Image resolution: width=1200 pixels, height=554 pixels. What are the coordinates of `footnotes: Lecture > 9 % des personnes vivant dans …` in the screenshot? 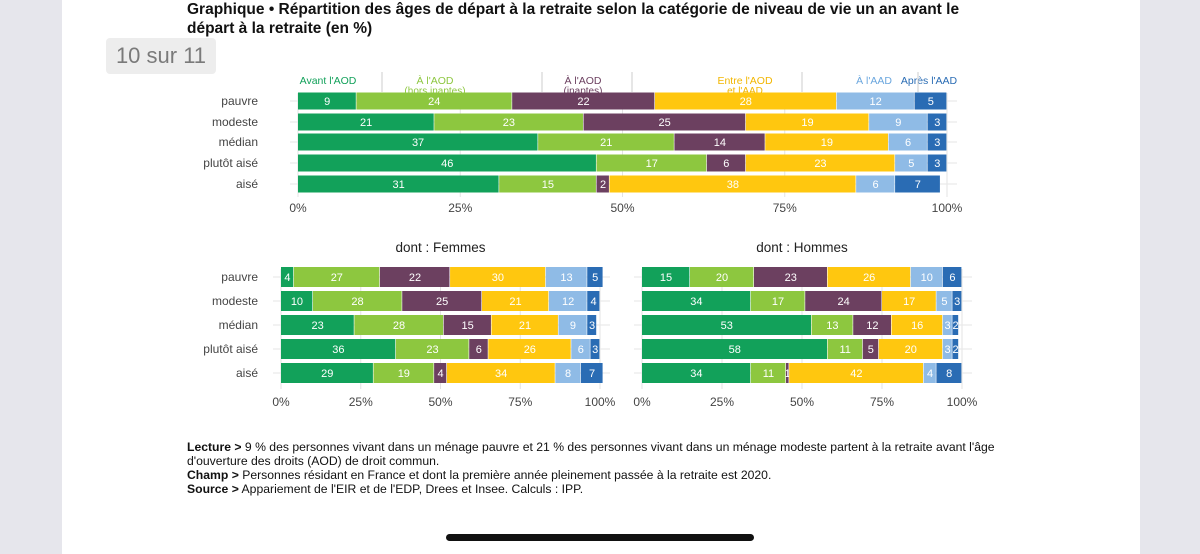 It's located at (607, 468).